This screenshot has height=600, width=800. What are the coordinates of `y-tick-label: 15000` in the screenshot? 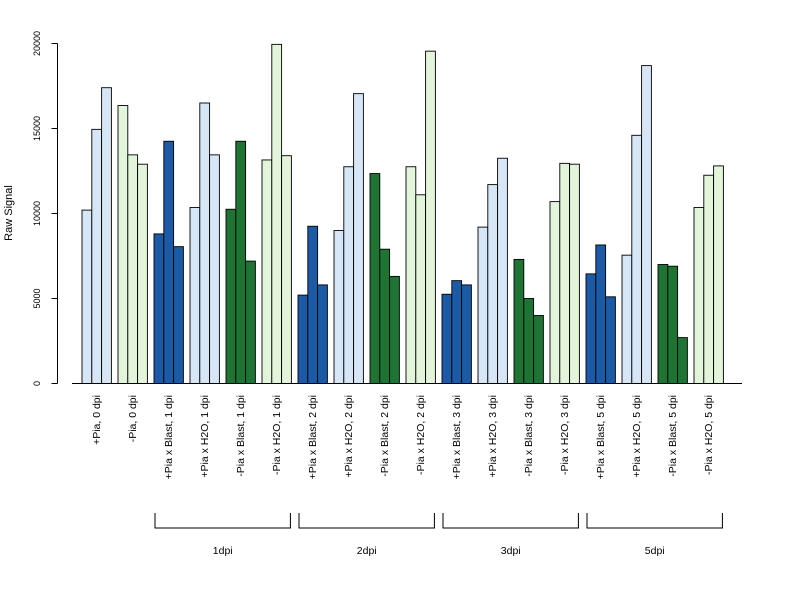 It's located at (37, 128).